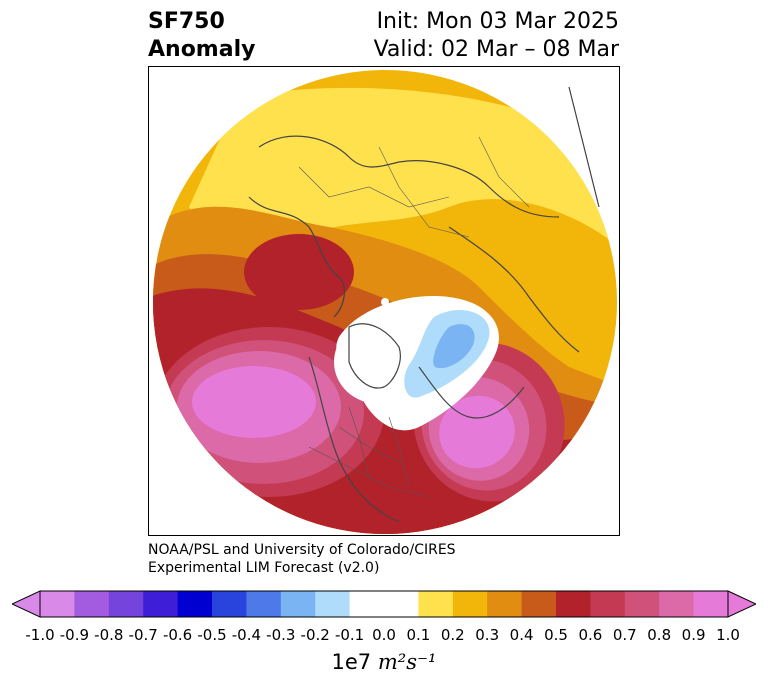 The width and height of the screenshot is (768, 688). I want to click on colorbar-tick-label: 0.7, so click(624, 635).